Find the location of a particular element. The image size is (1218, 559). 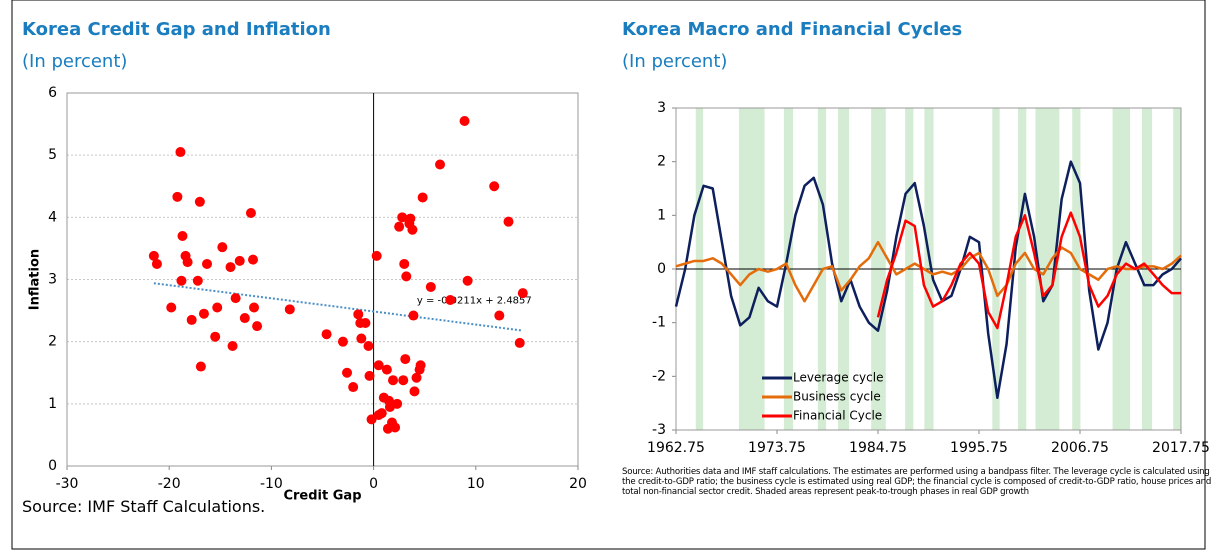

y-tick-label: 5 is located at coordinates (52, 155).